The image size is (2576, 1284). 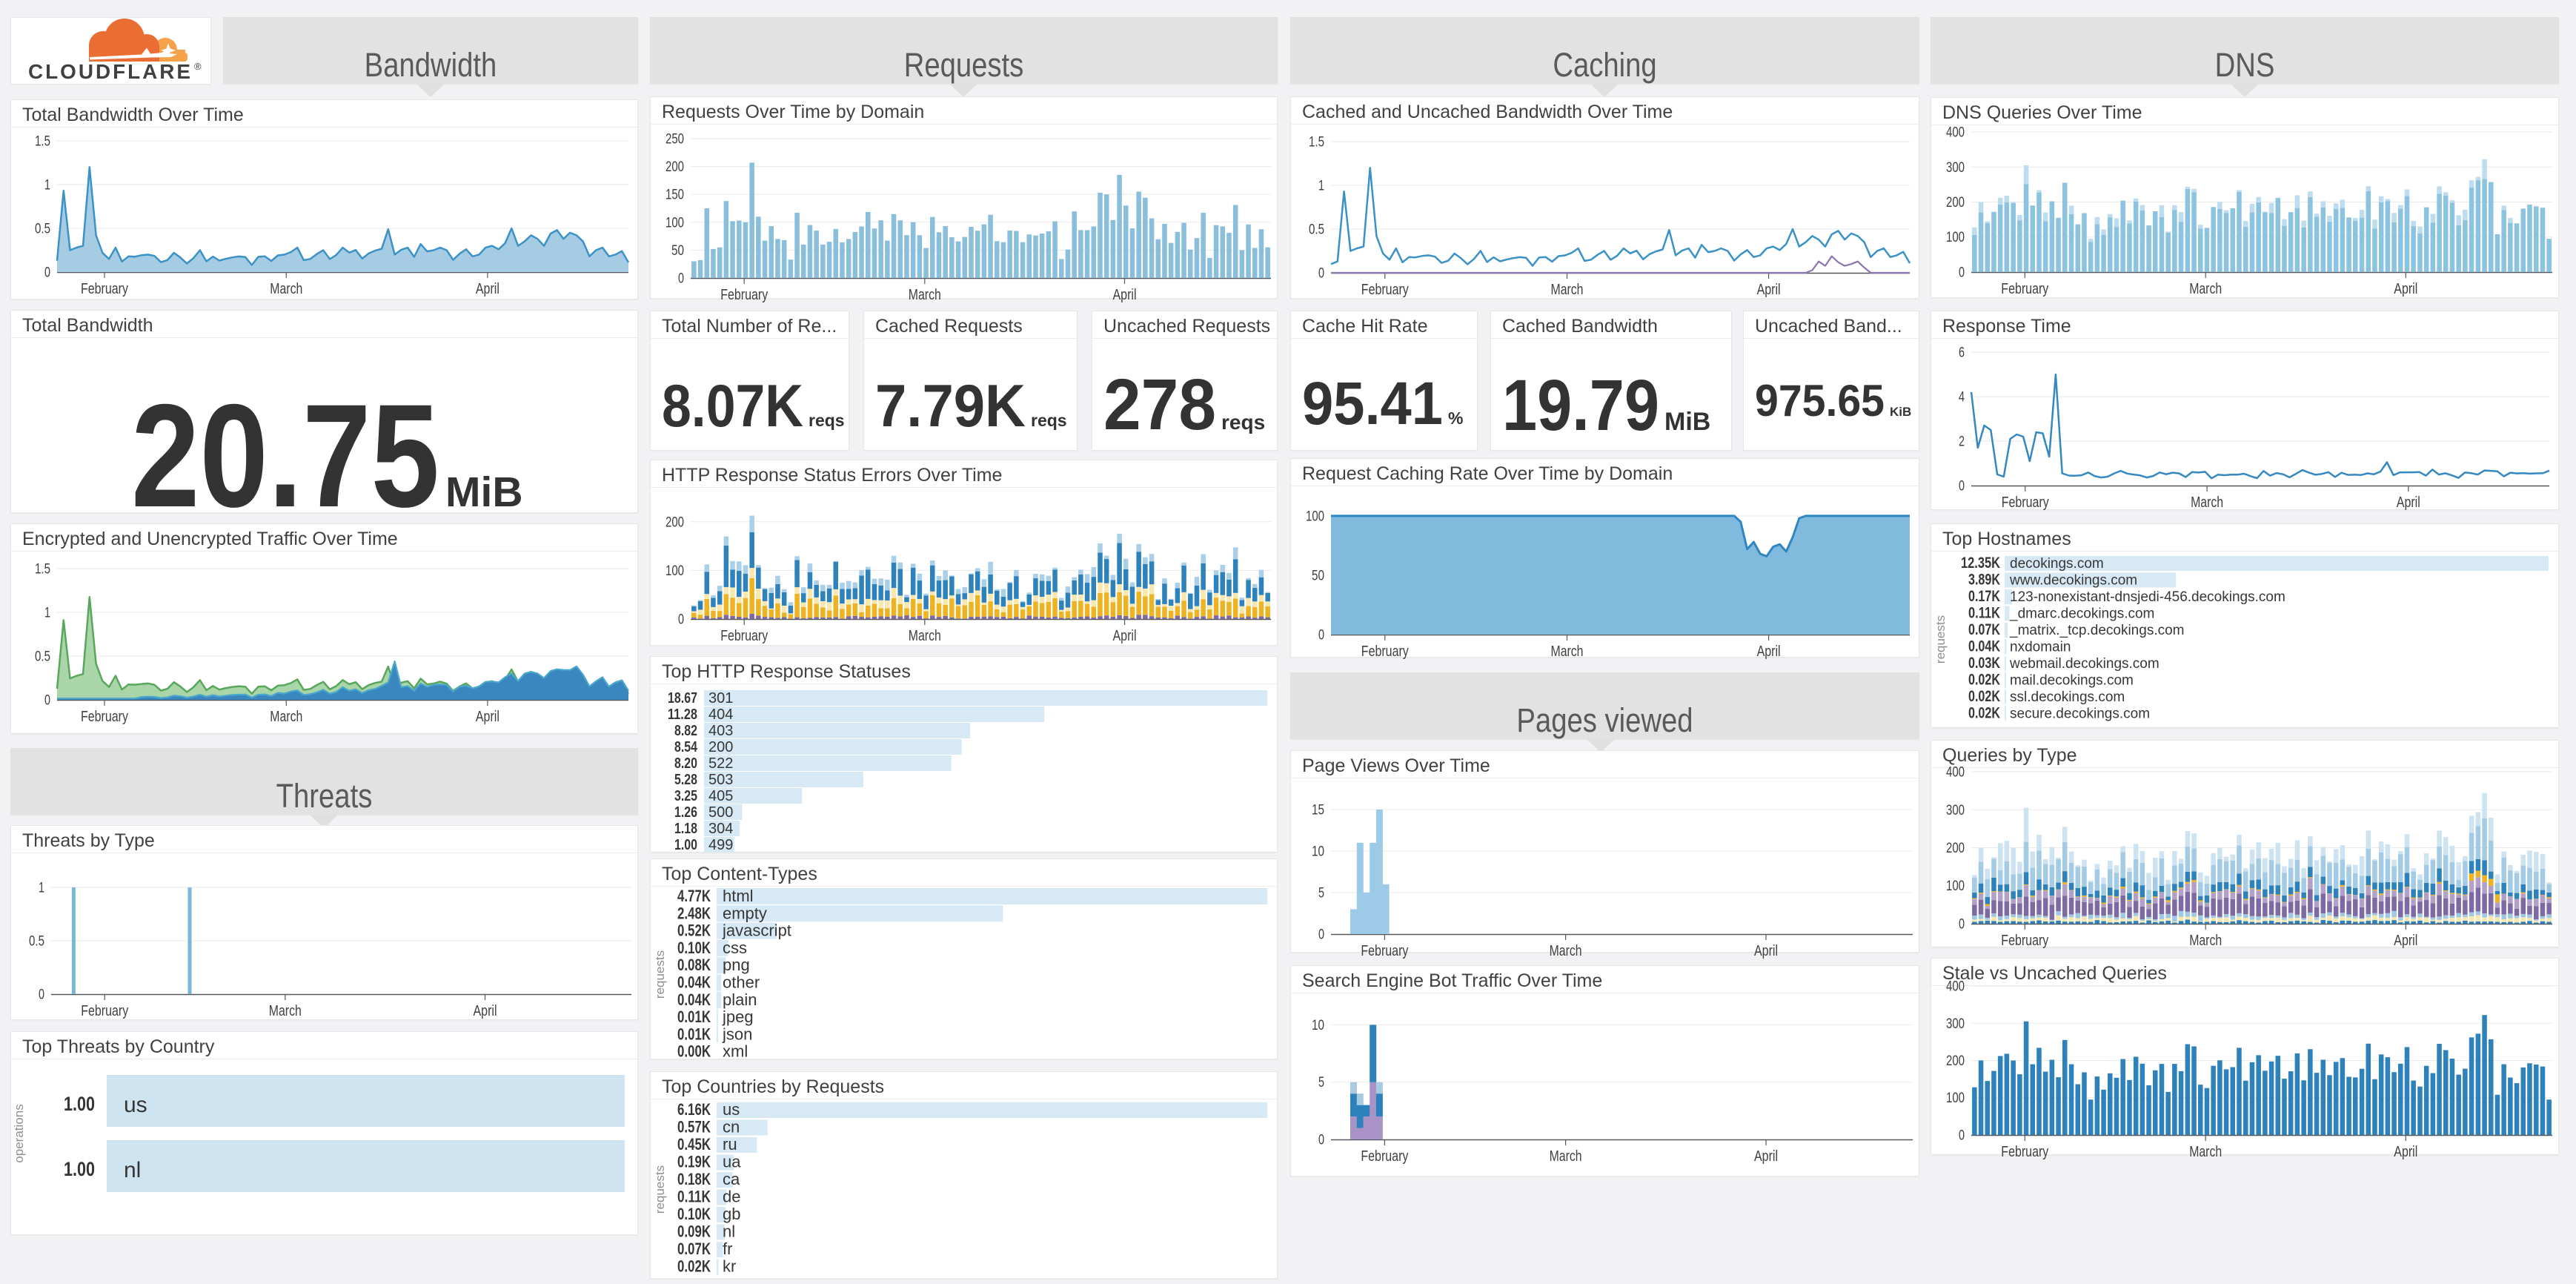 I want to click on svg-text: 4.77K, so click(x=694, y=896).